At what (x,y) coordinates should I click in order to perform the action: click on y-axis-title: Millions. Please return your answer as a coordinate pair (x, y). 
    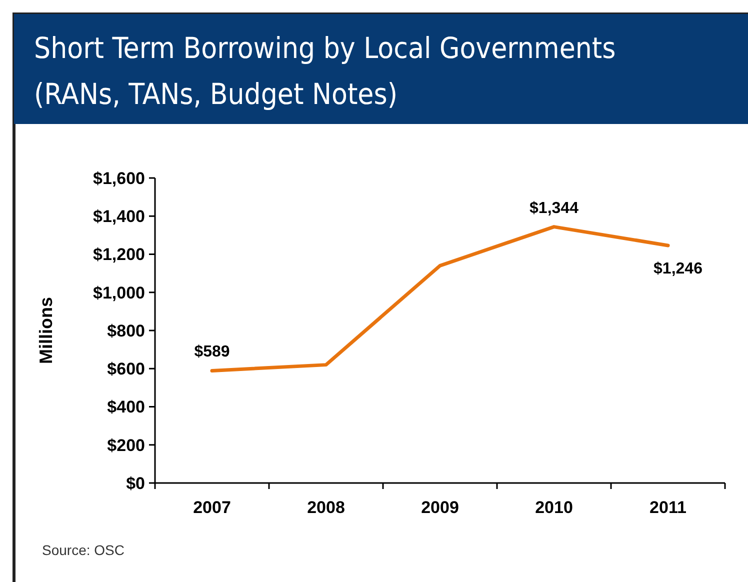
    Looking at the image, I should click on (46, 330).